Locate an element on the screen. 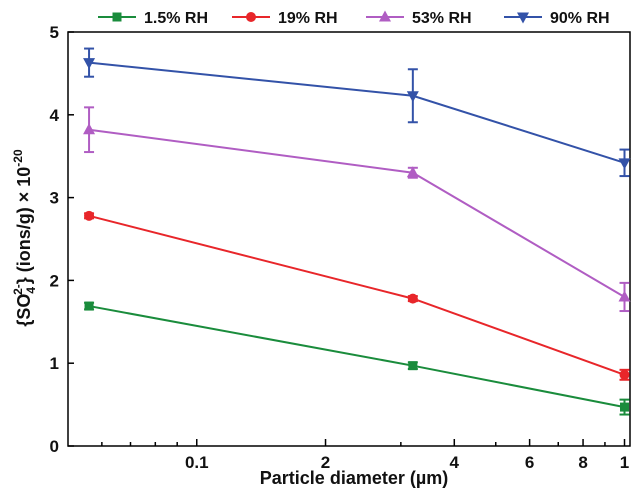 The height and width of the screenshot is (490, 633). legend-item: 19% RH is located at coordinates (285, 18).